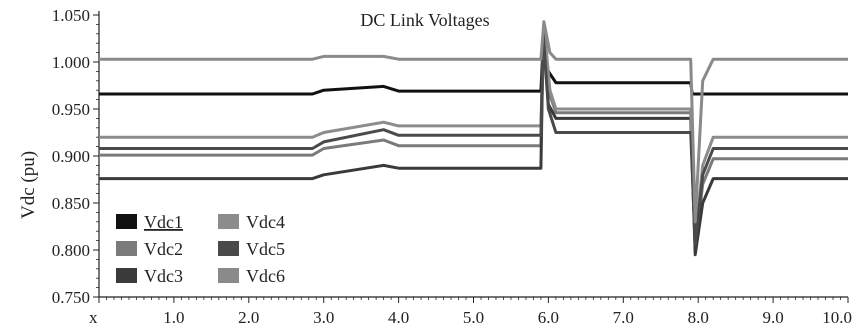 The width and height of the screenshot is (868, 333). I want to click on legend-swatch-vdc4, so click(228, 221).